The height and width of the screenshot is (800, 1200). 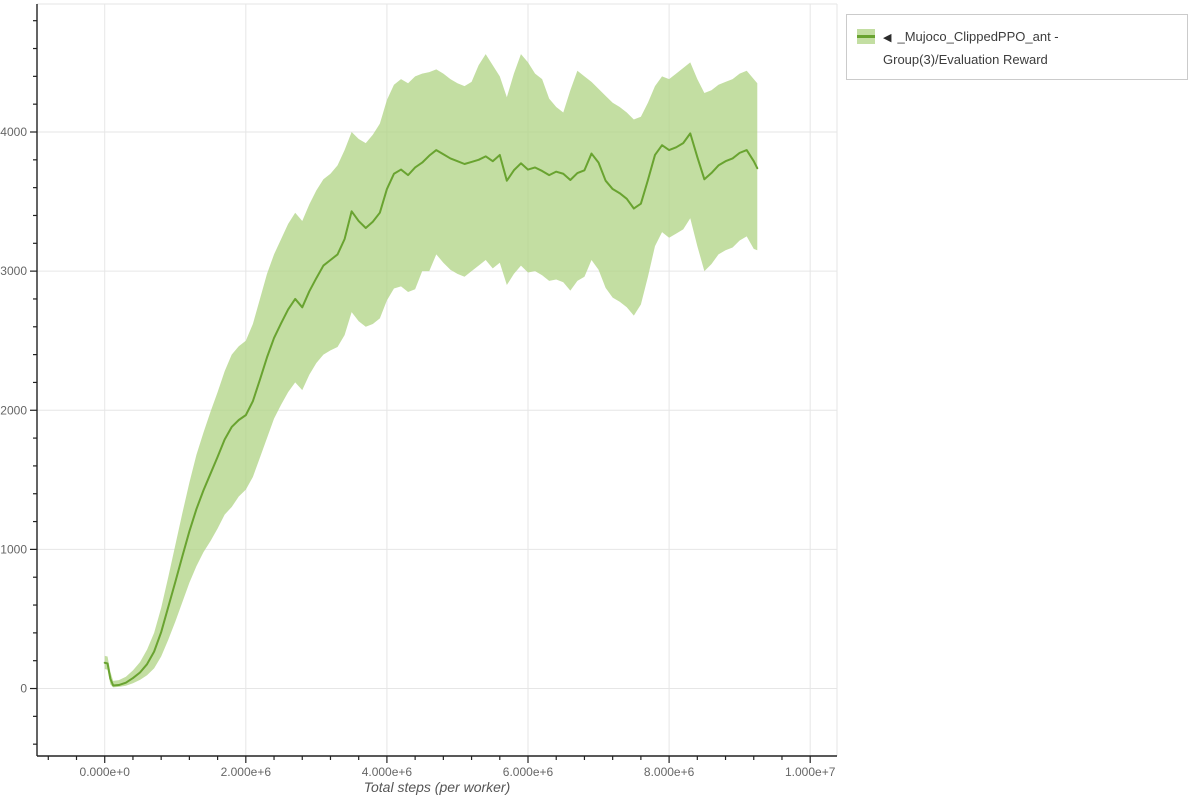 I want to click on x-axis-title: Total steps (per worker), so click(x=437, y=787).